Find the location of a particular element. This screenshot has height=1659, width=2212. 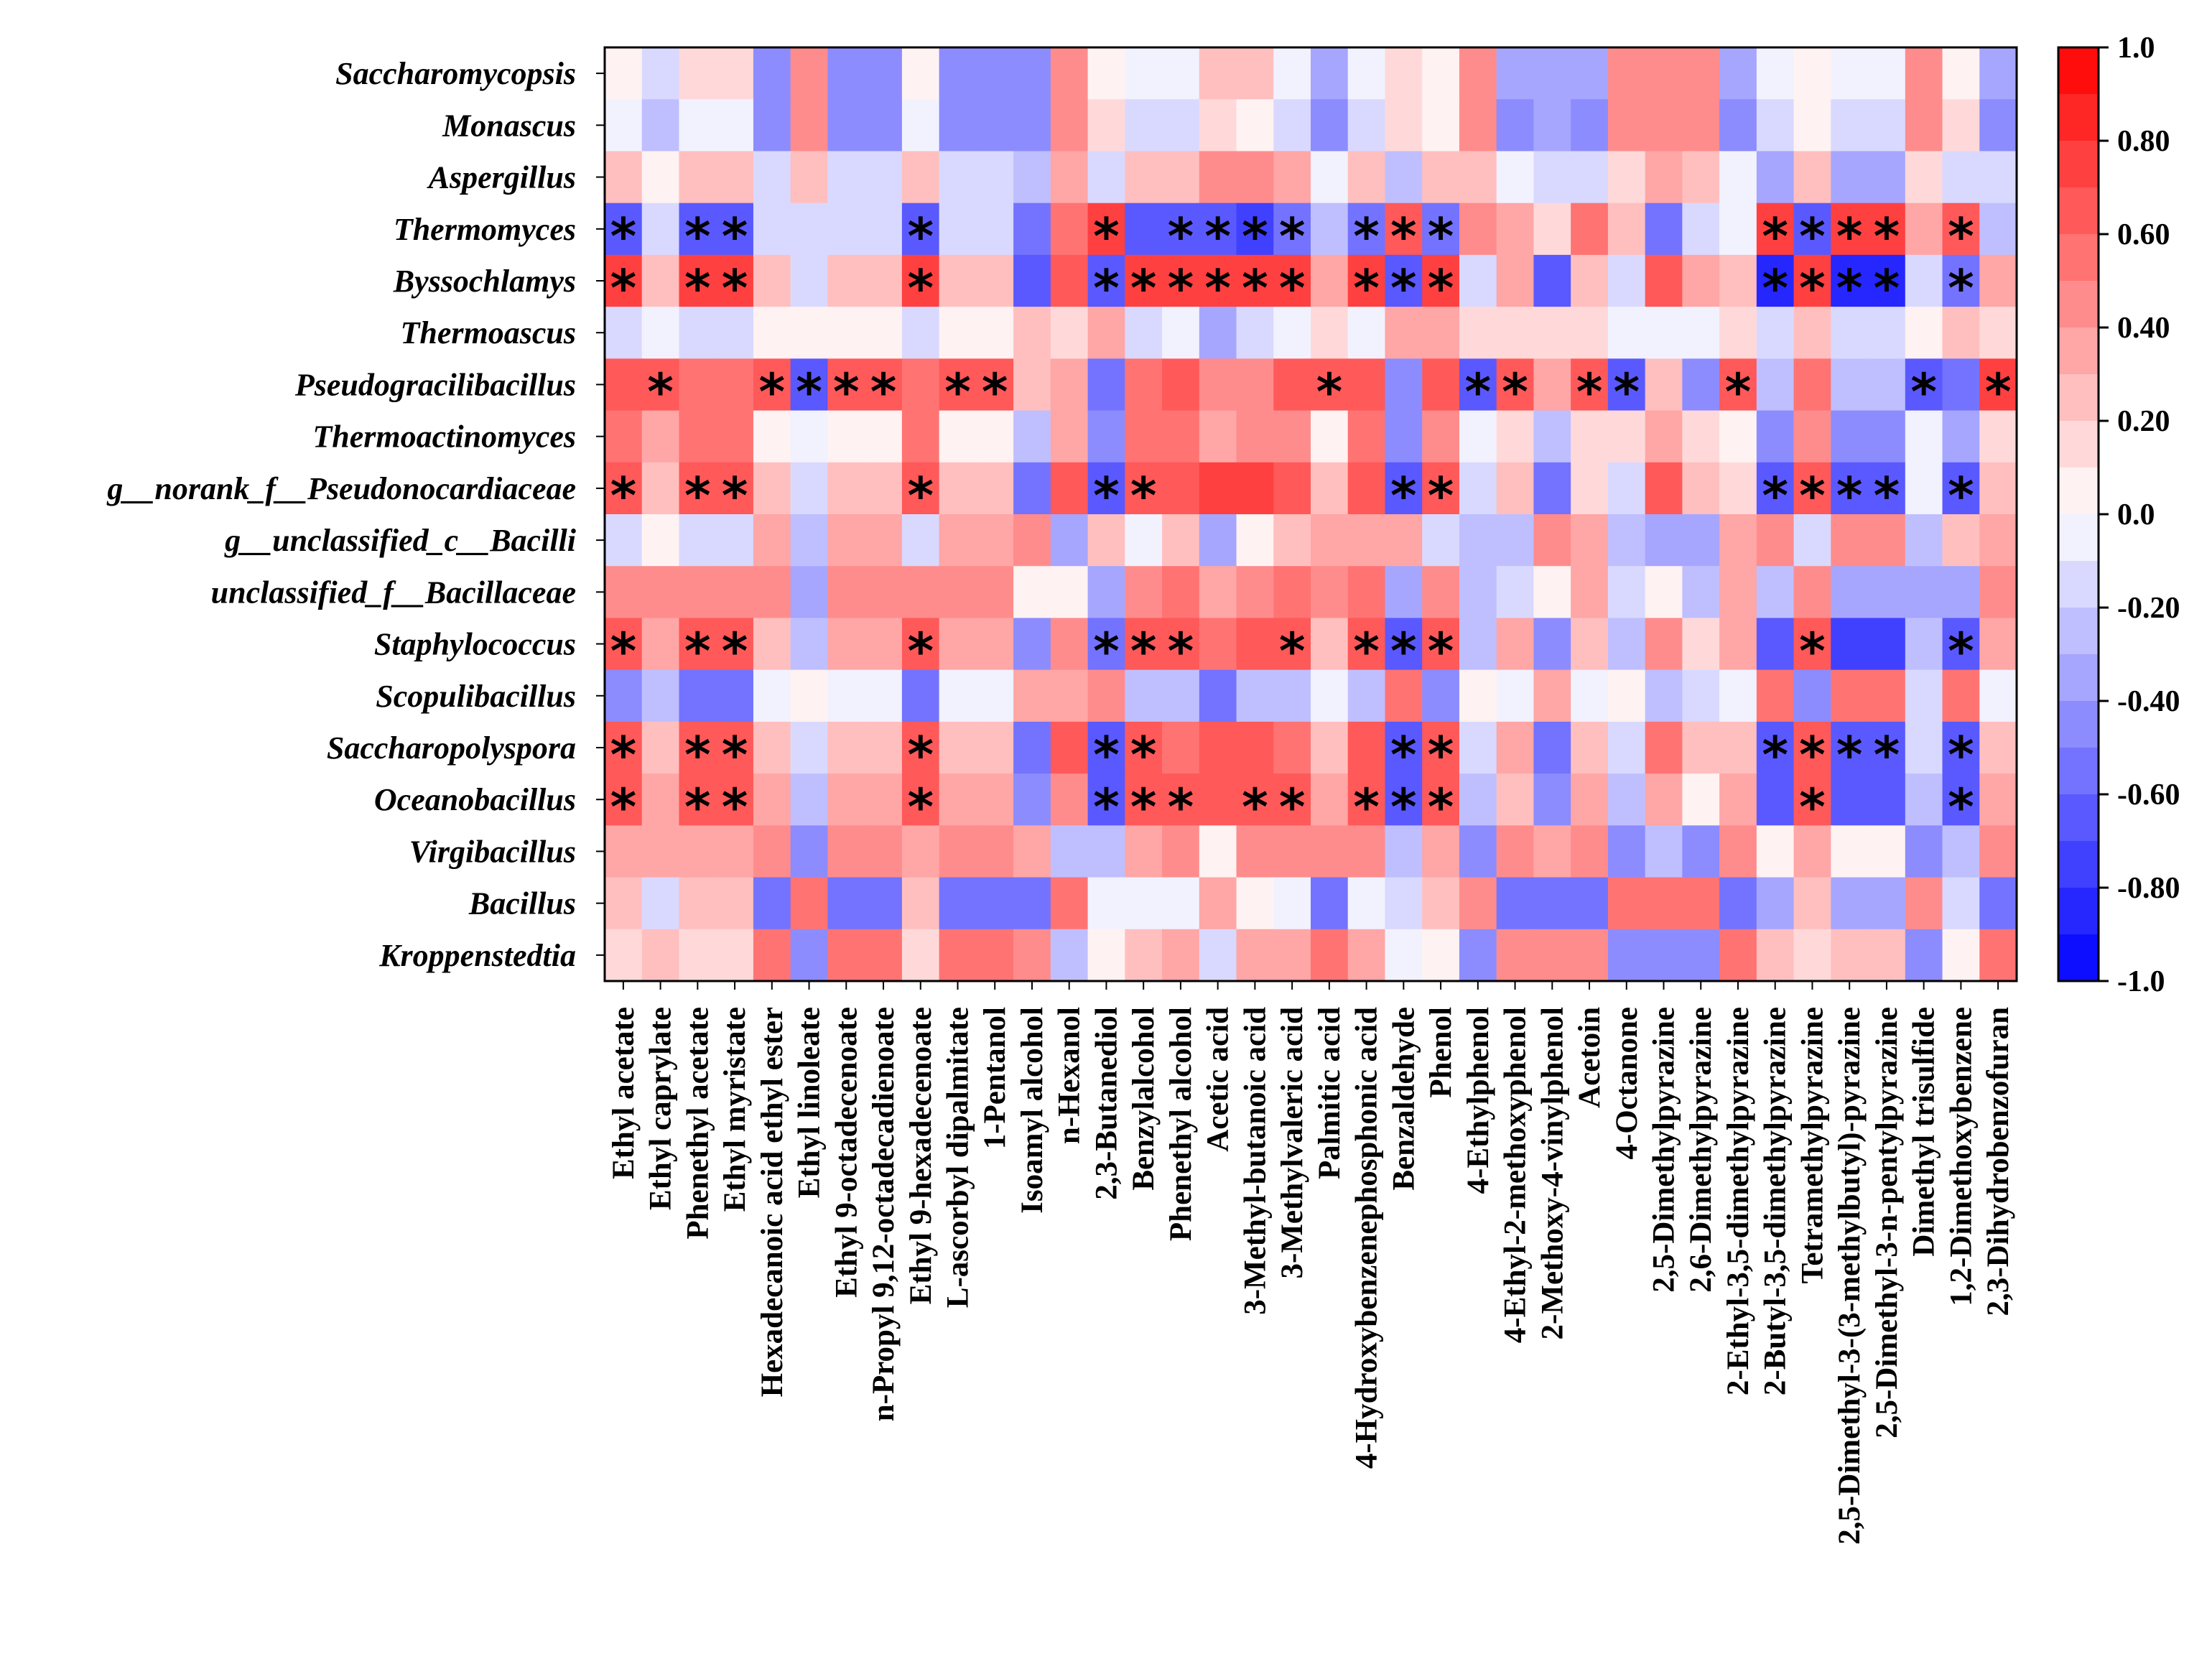

column-label: 2,6-Dimethylpyrazine is located at coordinates (1701, 1150).